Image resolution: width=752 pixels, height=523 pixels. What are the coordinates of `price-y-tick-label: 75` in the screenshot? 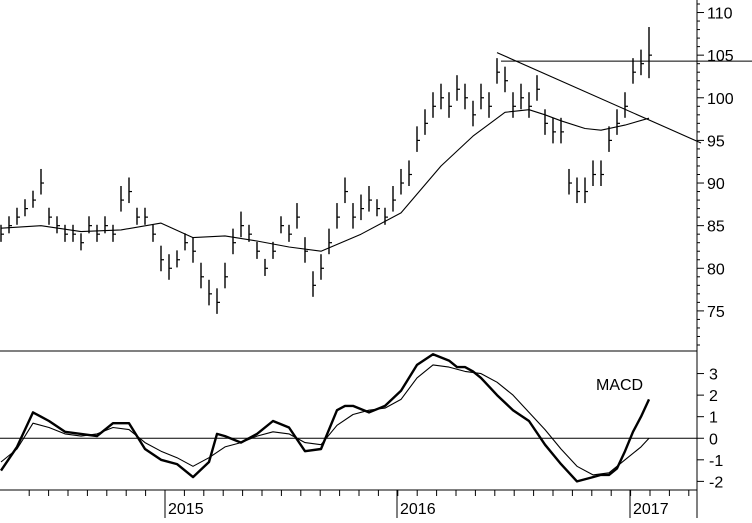 It's located at (716, 312).